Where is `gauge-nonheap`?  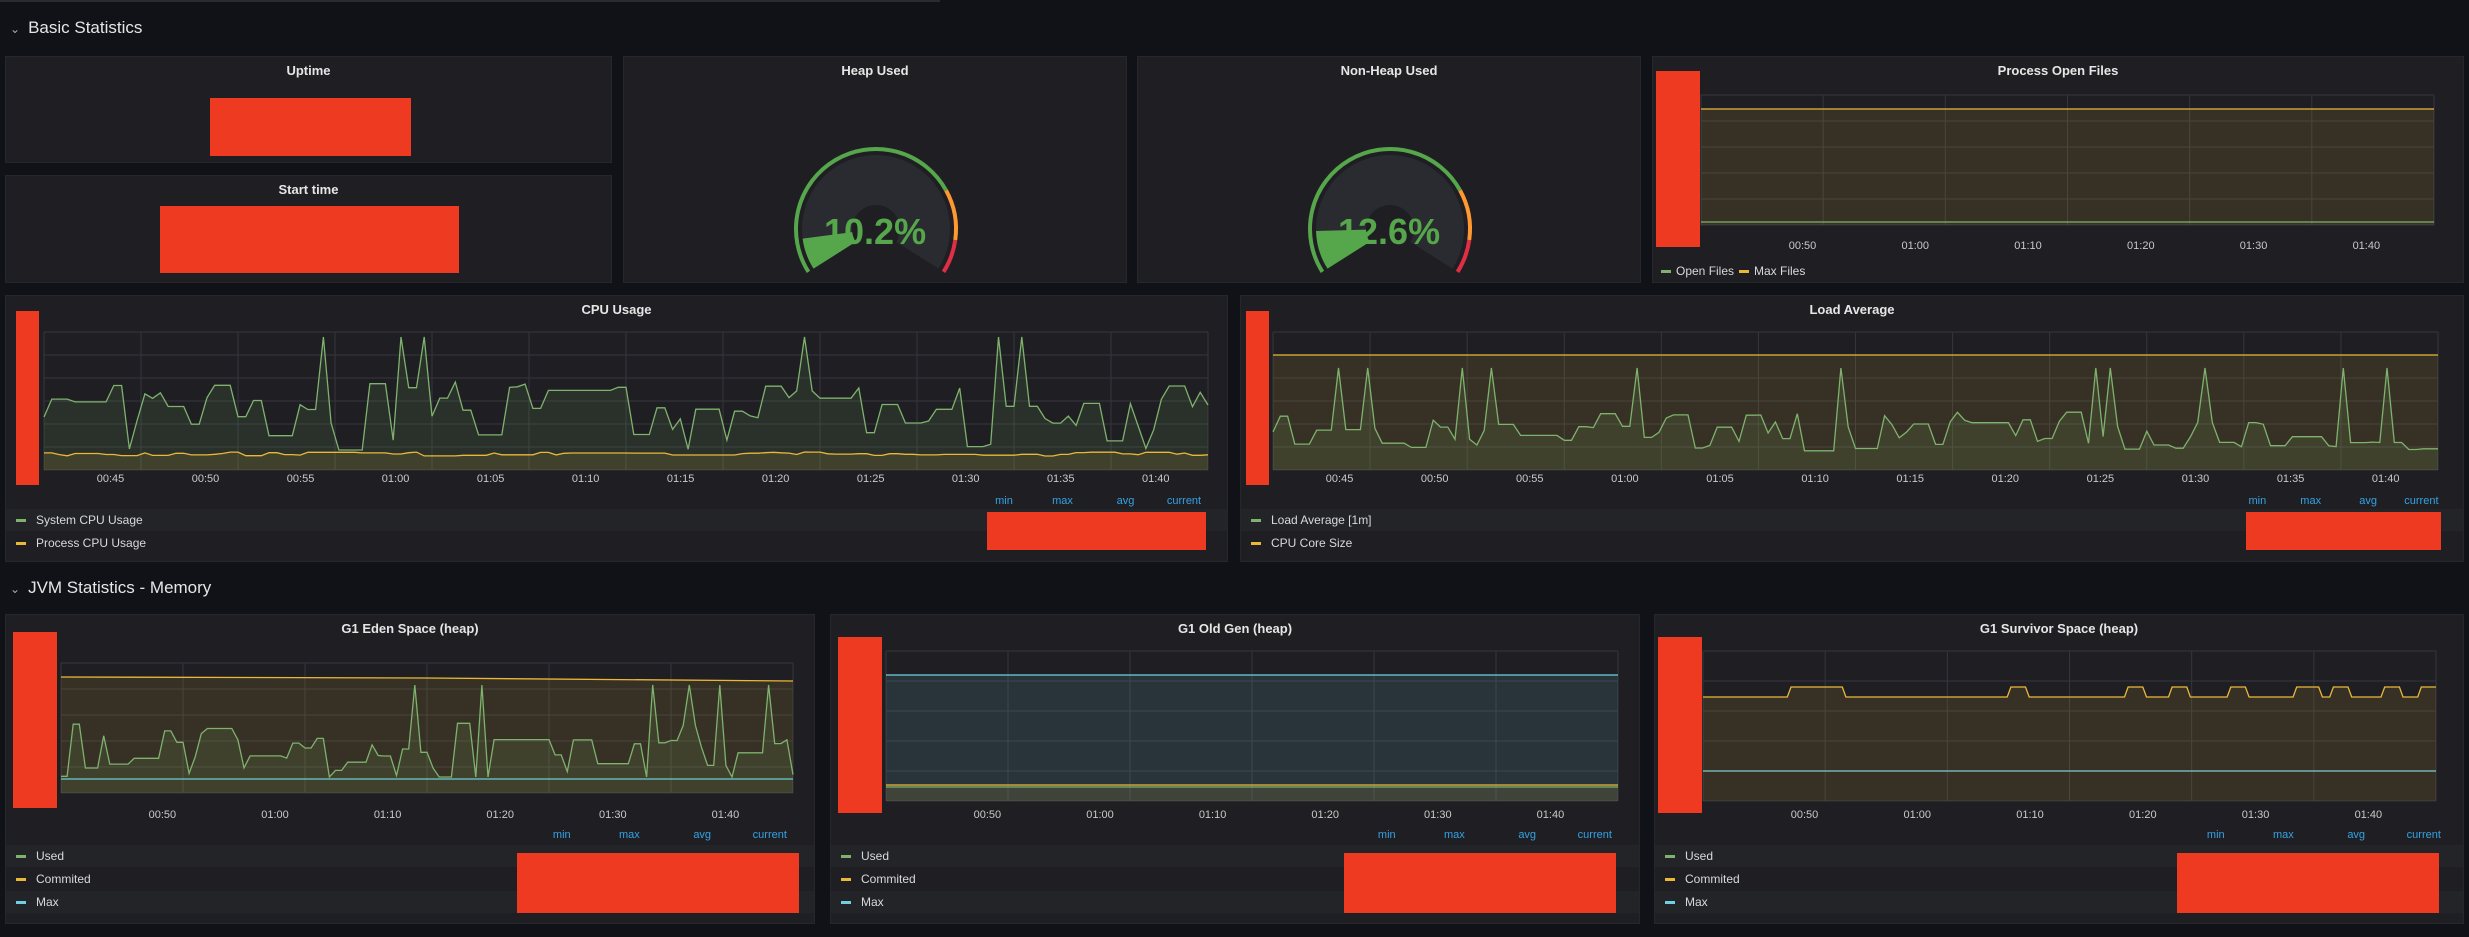
gauge-nonheap is located at coordinates (1390, 210).